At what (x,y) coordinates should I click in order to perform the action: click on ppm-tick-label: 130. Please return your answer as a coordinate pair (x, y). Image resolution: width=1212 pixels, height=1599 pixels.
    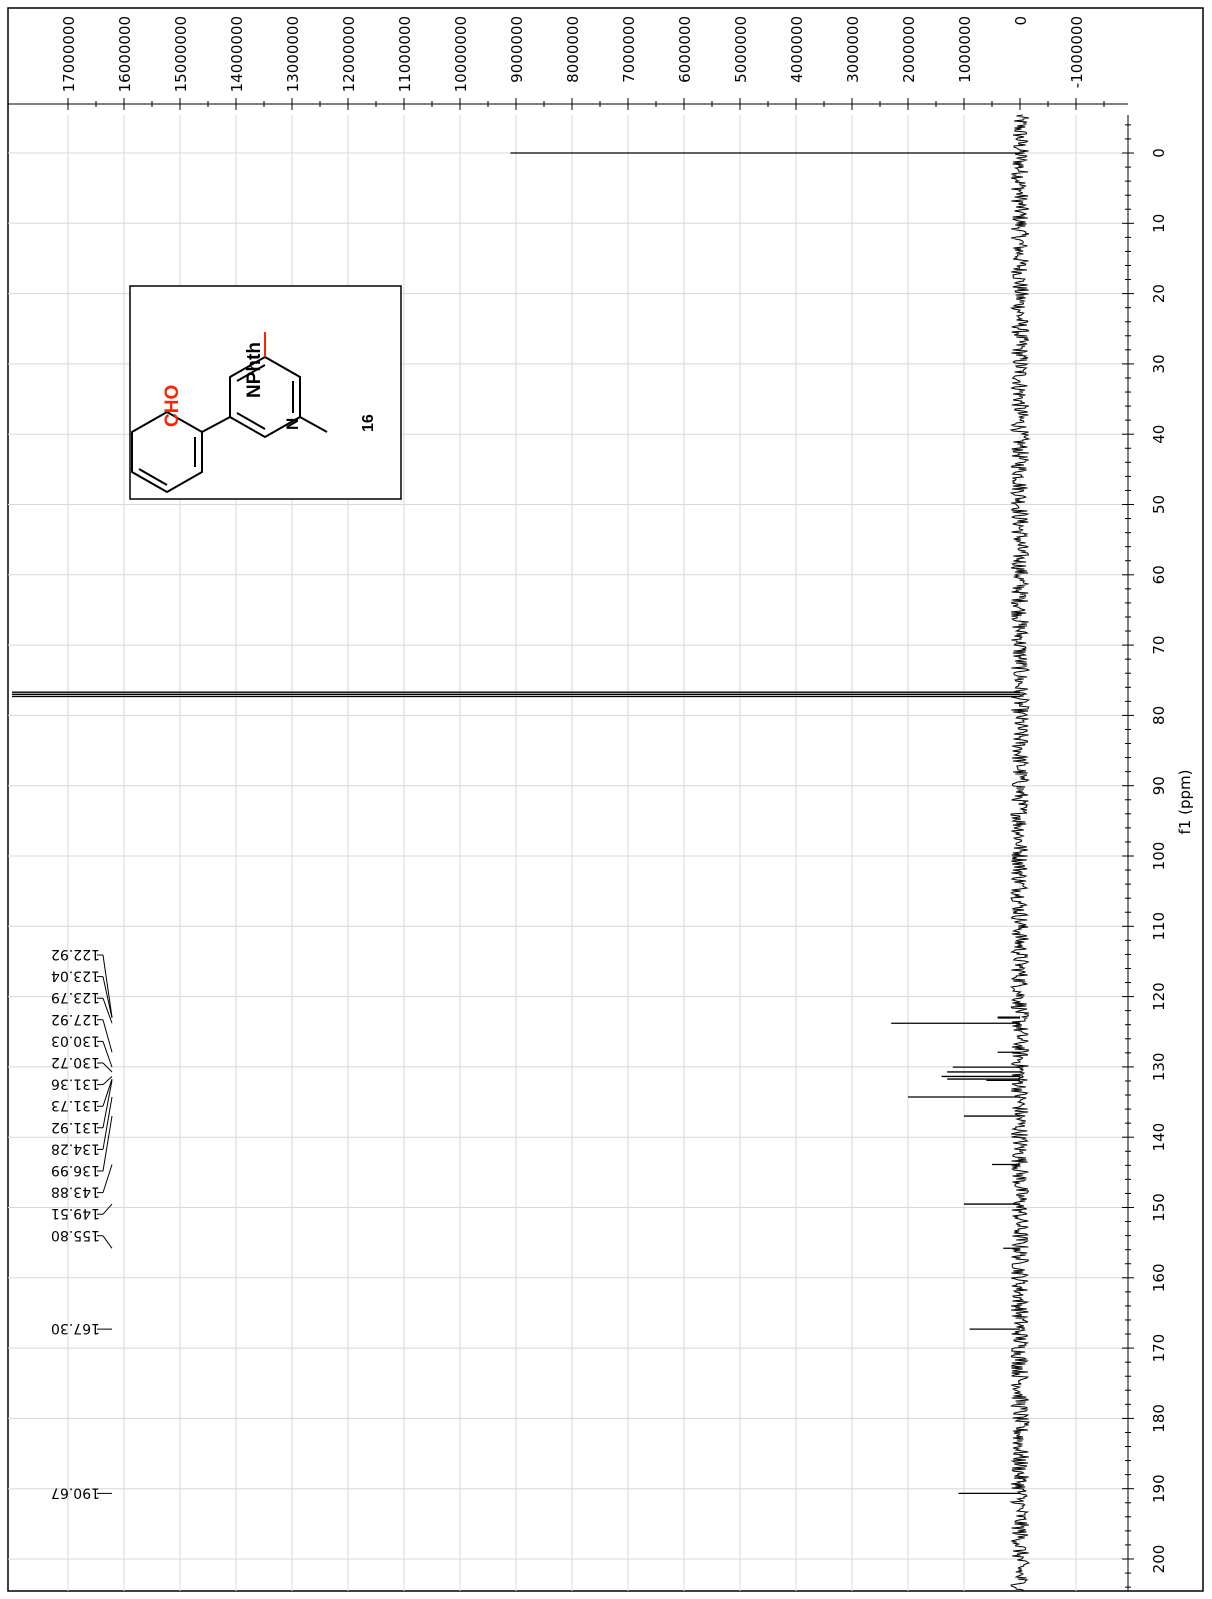
    Looking at the image, I should click on (1159, 1067).